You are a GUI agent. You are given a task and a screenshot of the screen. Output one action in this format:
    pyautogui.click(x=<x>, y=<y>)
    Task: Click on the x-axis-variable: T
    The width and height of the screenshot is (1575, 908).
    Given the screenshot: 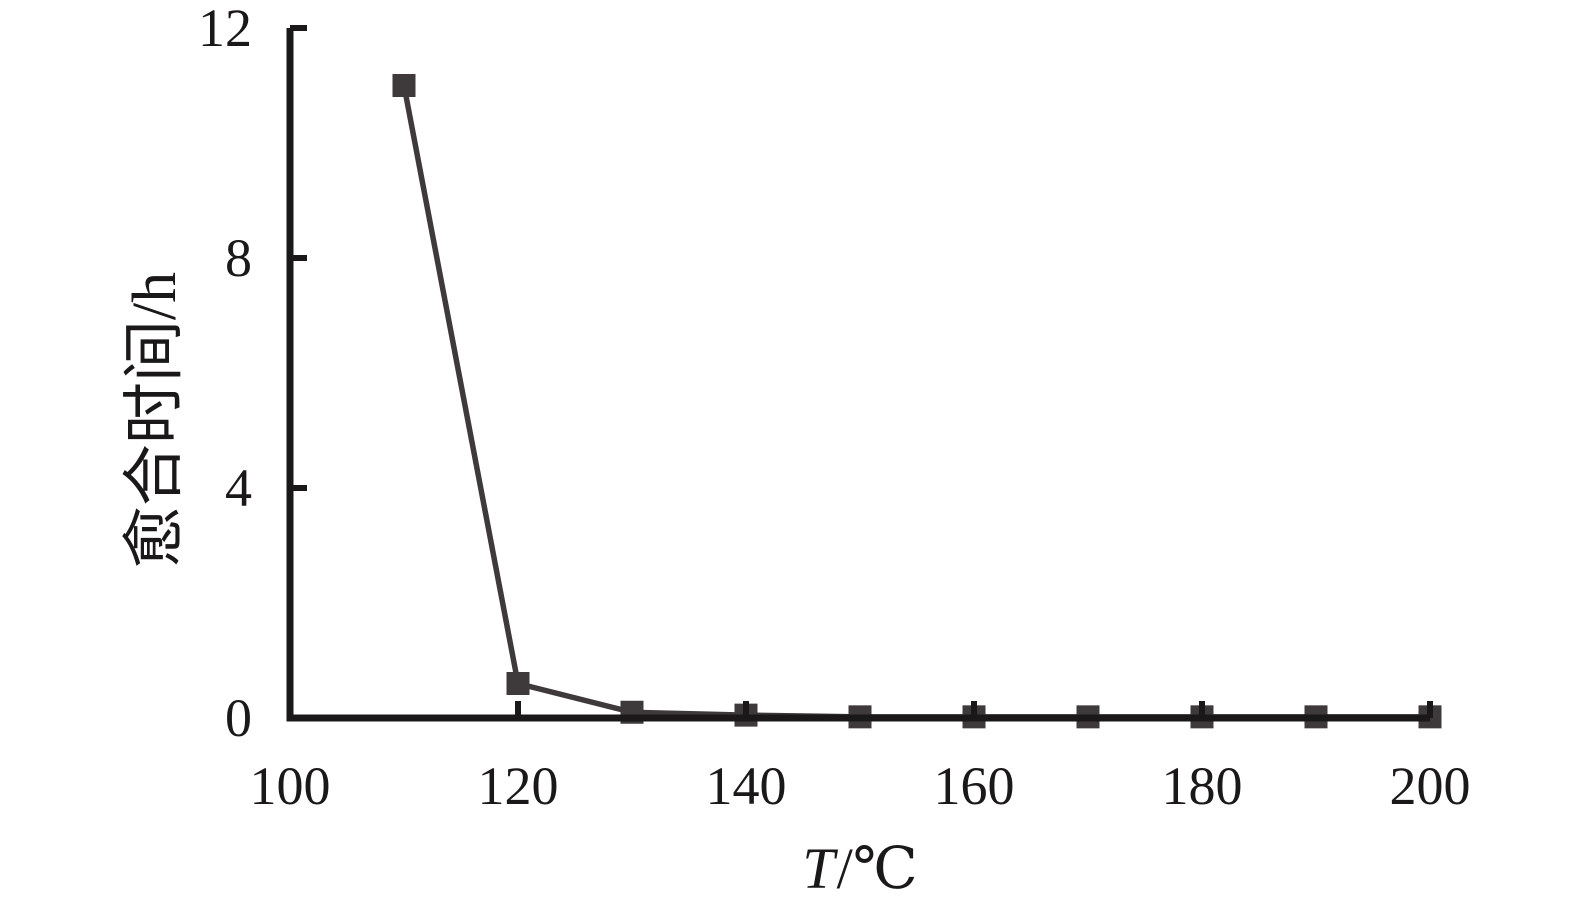 What is the action you would take?
    pyautogui.click(x=818, y=868)
    